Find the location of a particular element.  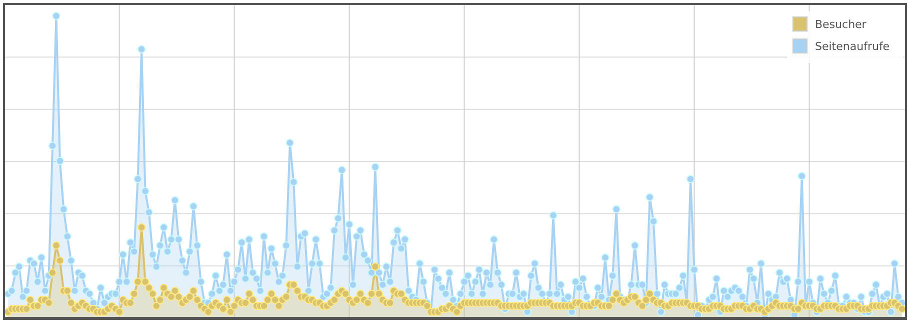

legend-label: Besucher is located at coordinates (841, 24).